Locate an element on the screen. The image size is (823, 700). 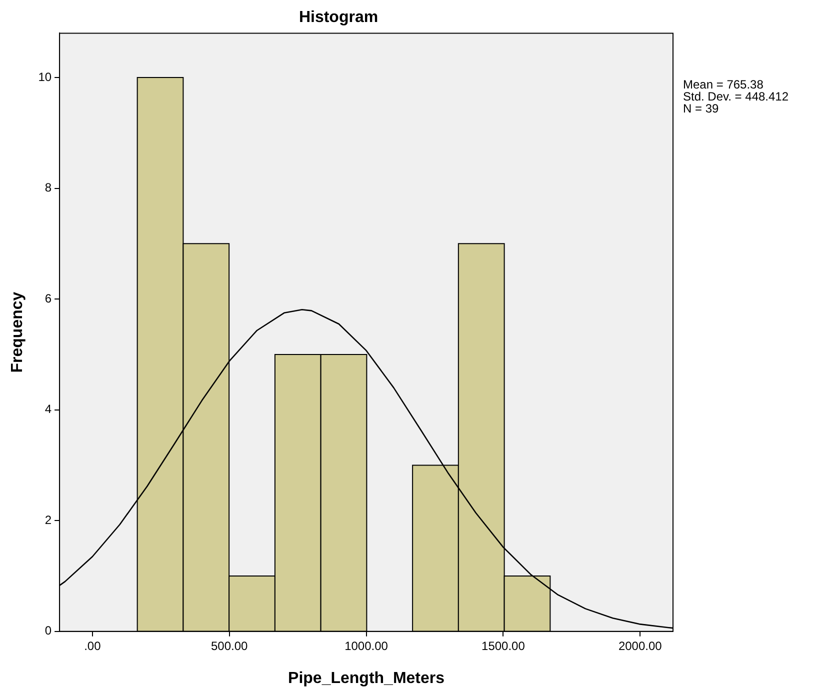
text: Mean = 765.38 is located at coordinates (723, 85).